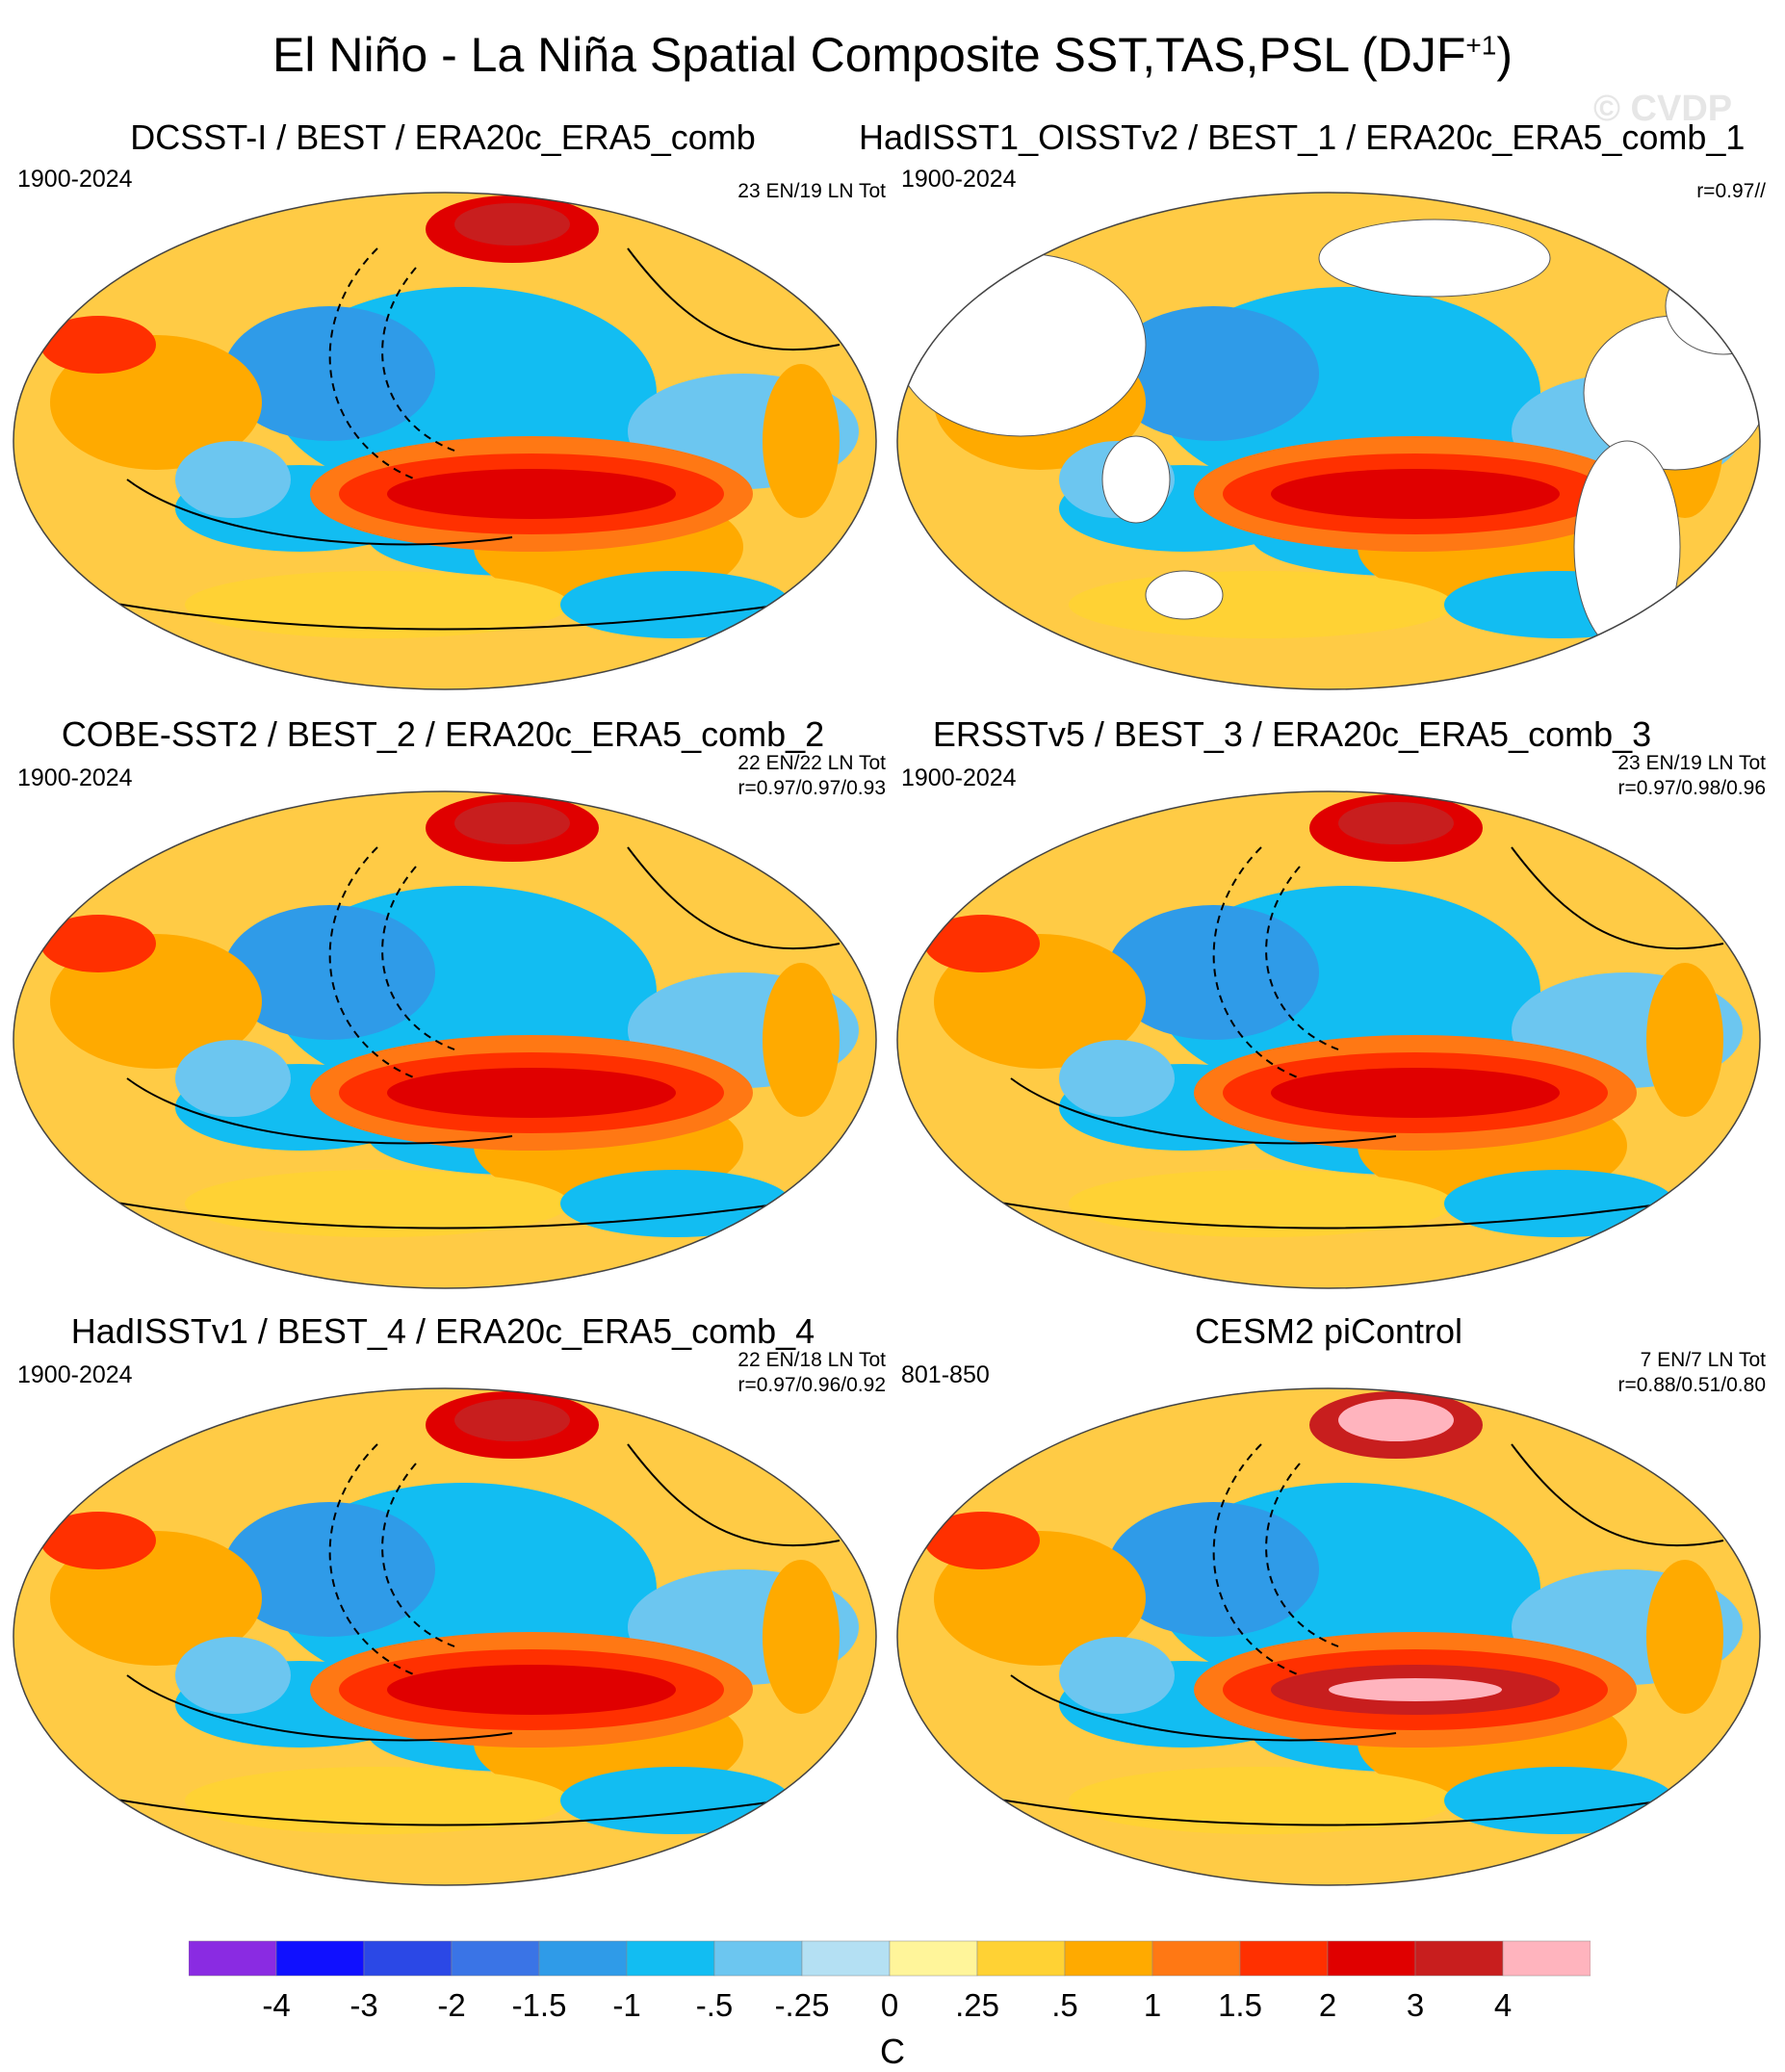  I want to click on panel-1-stats: 23 EN/19 LN Tot, so click(742, 191).